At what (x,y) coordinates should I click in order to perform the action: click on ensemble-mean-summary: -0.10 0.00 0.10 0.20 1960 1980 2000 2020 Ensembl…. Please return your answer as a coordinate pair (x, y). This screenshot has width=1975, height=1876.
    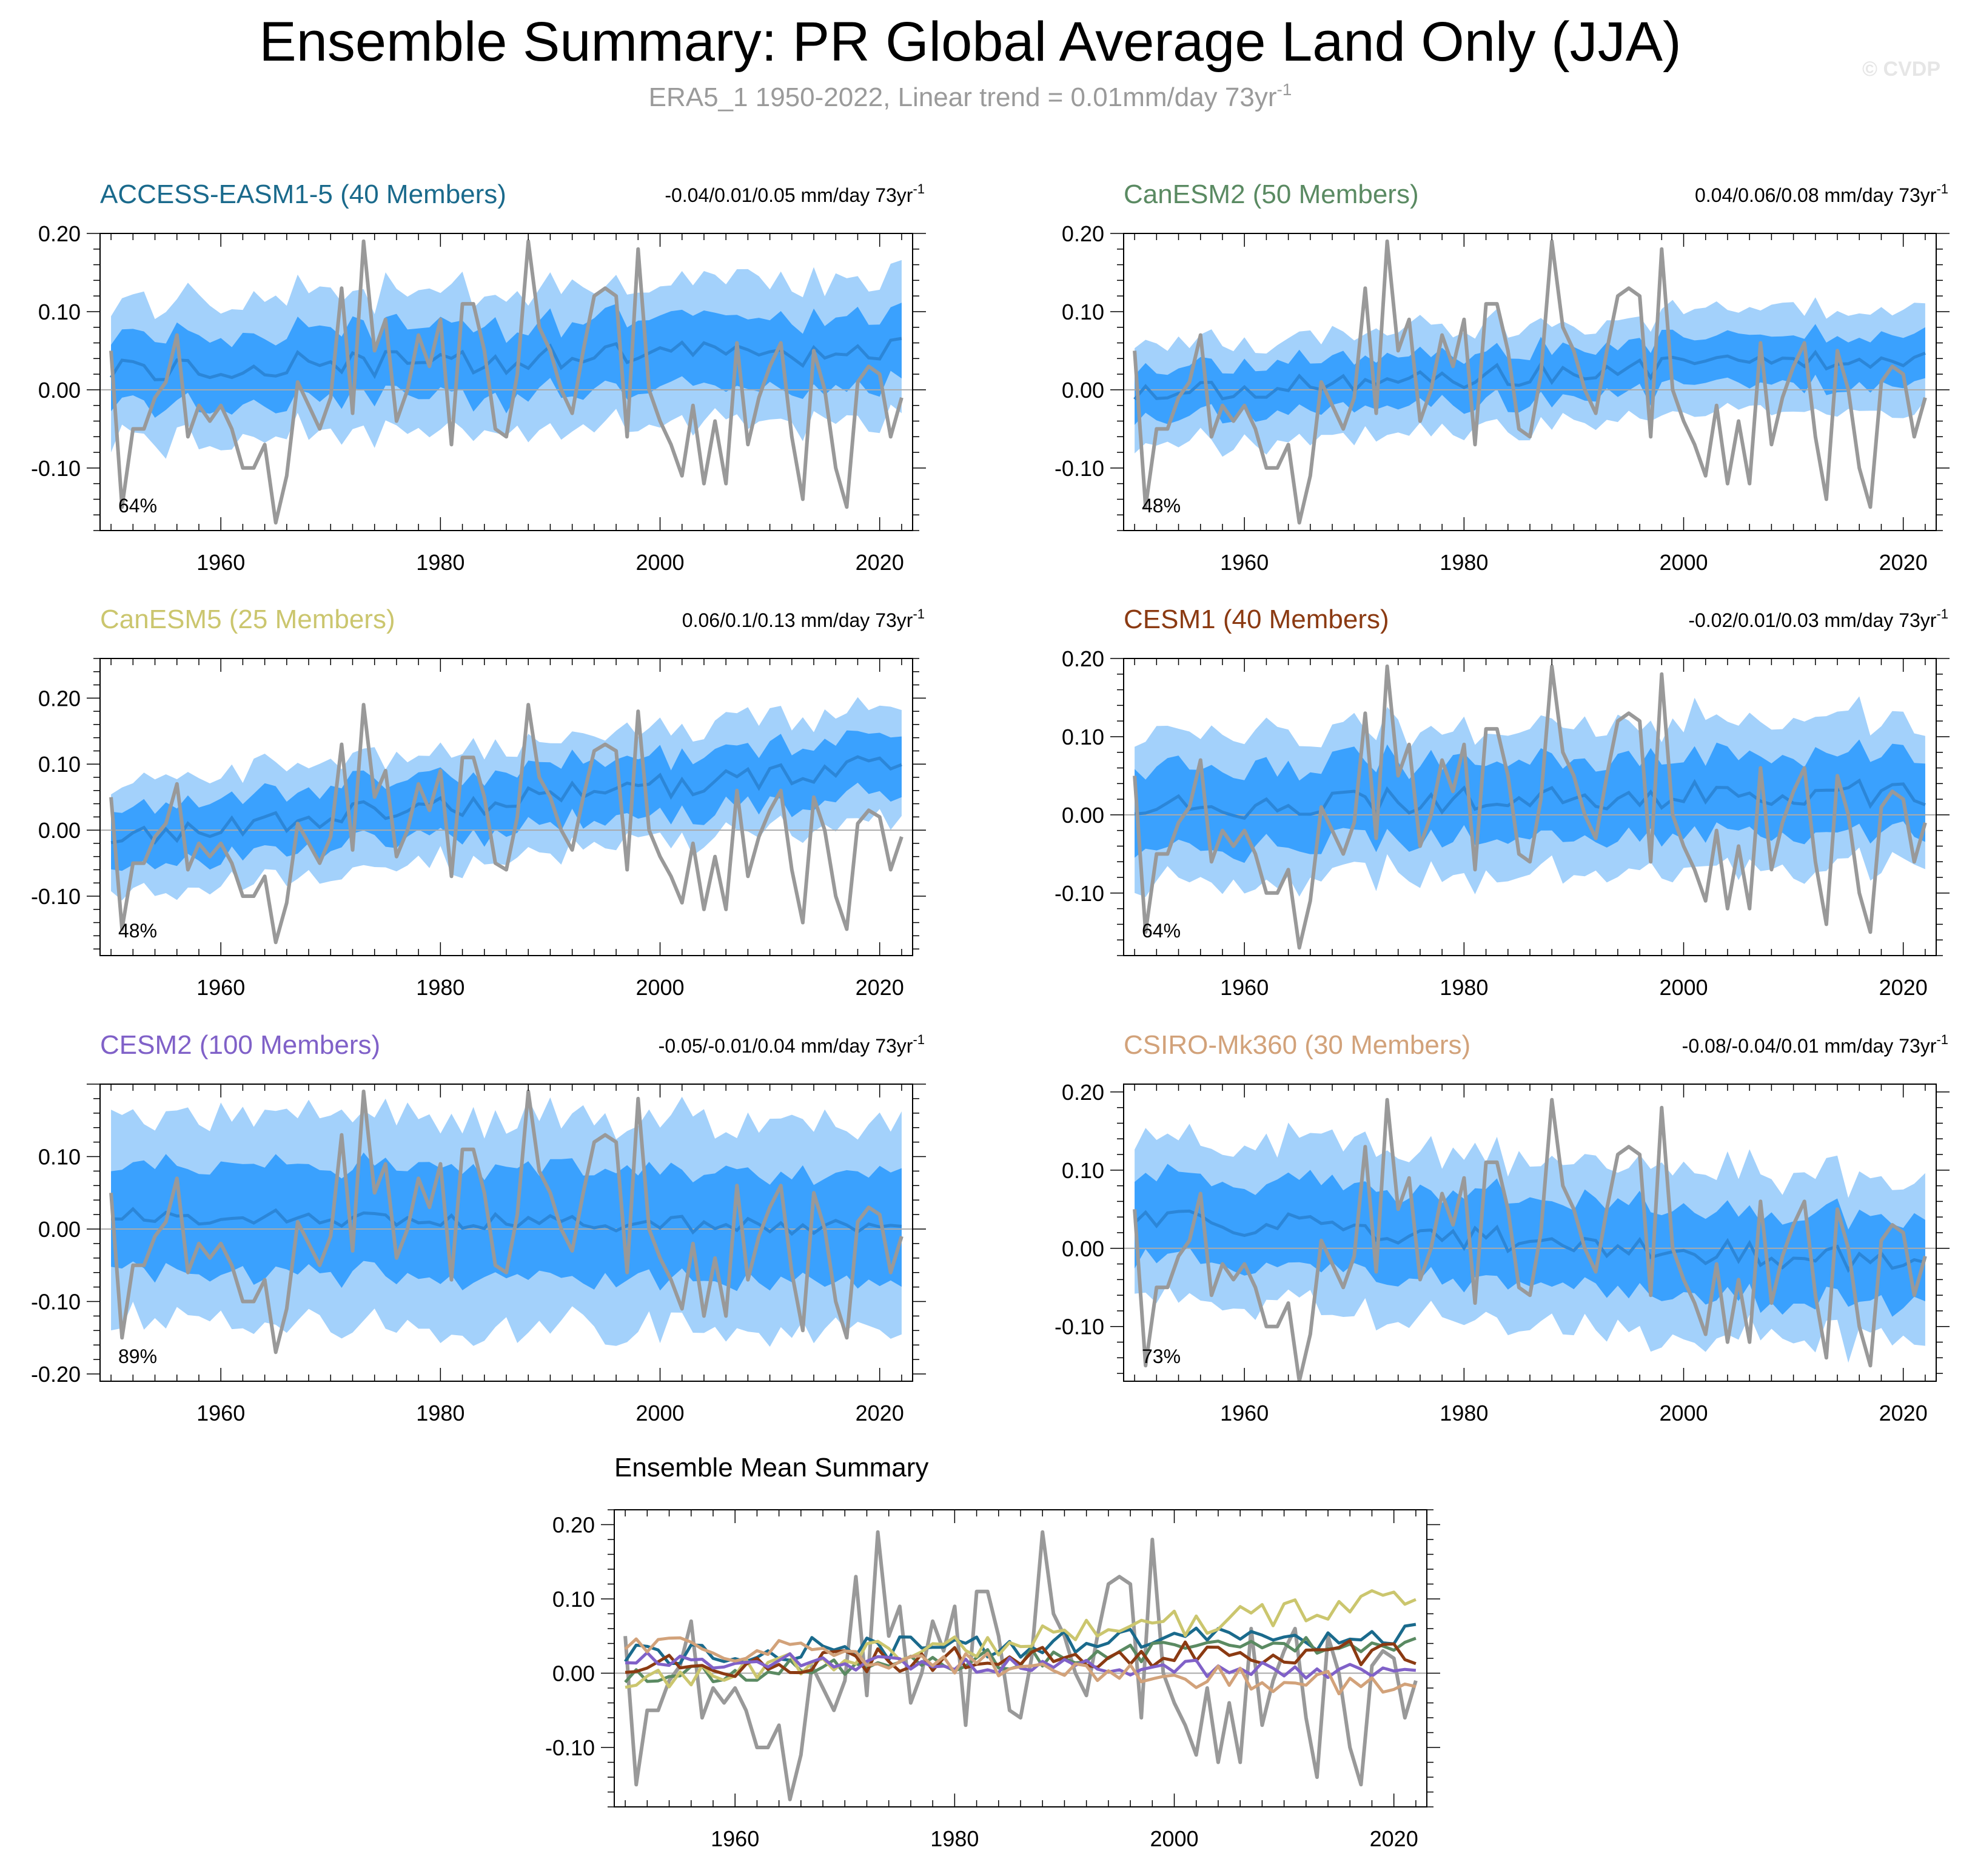
    Looking at the image, I should click on (993, 1652).